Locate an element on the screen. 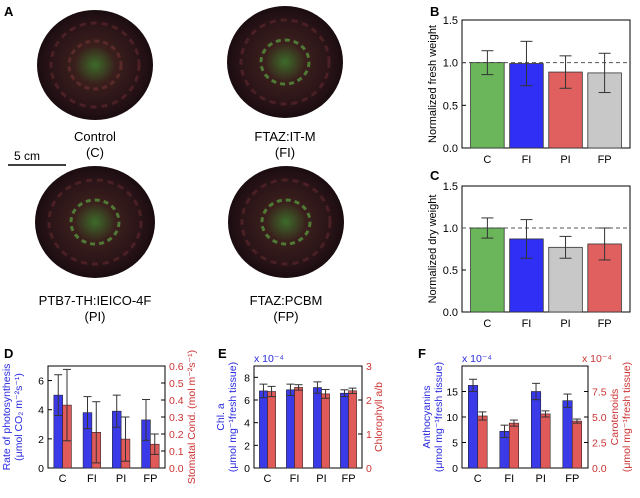 The width and height of the screenshot is (640, 498). chart-f-right-ylabel: Carotenoids is located at coordinates (615, 417).